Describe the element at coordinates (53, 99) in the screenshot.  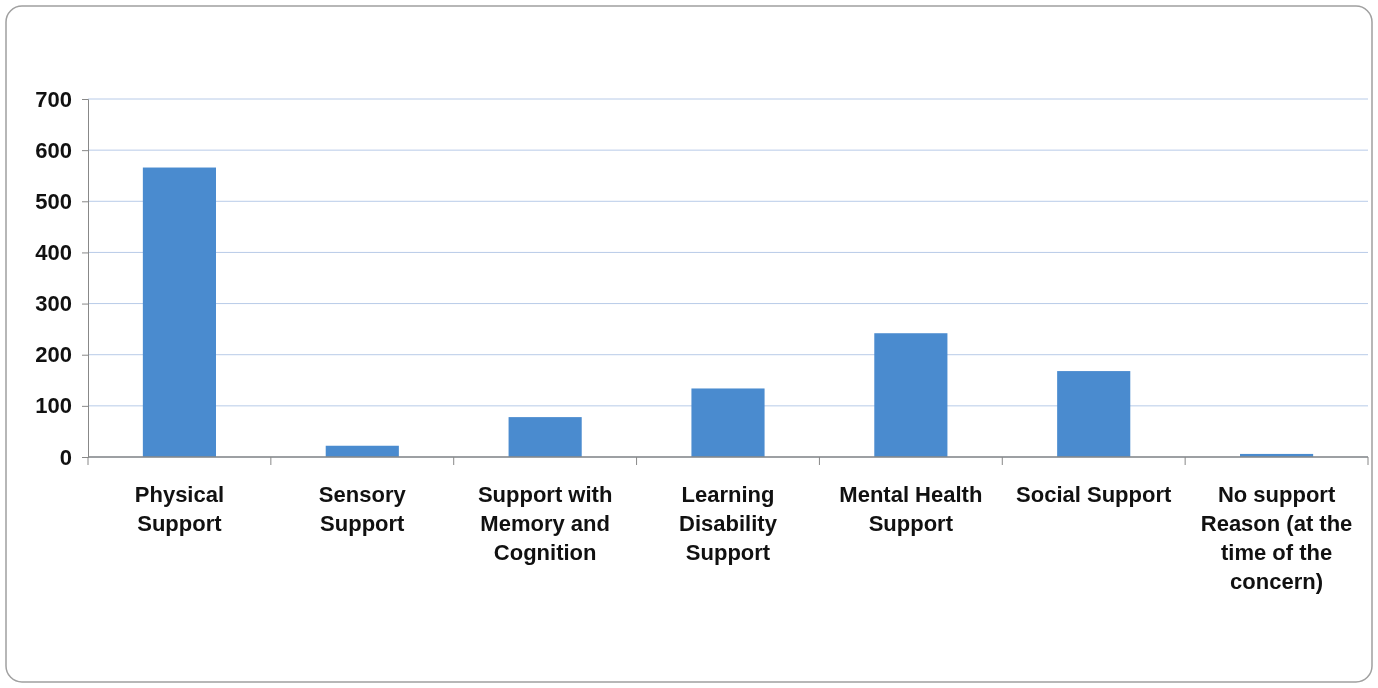
I see `y-tick-label: 700` at that location.